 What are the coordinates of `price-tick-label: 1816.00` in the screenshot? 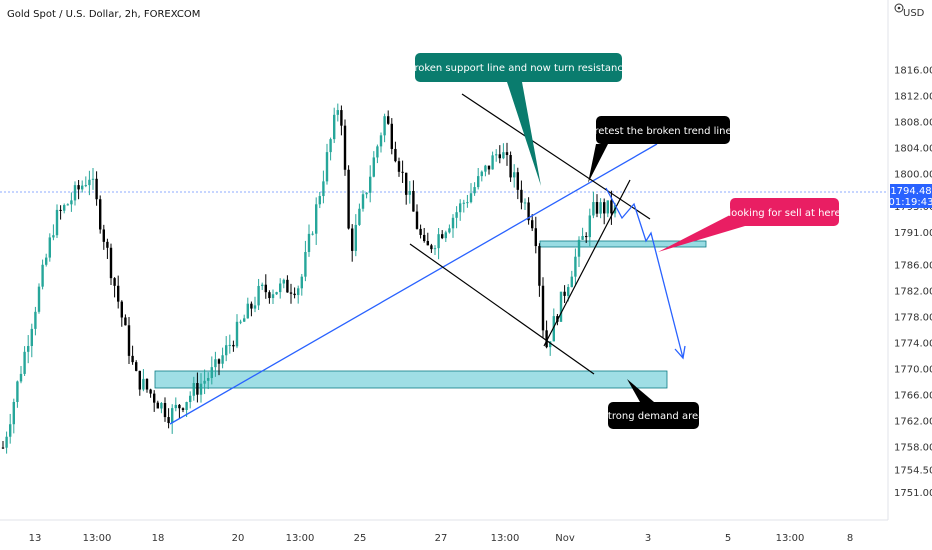 It's located at (913, 71).